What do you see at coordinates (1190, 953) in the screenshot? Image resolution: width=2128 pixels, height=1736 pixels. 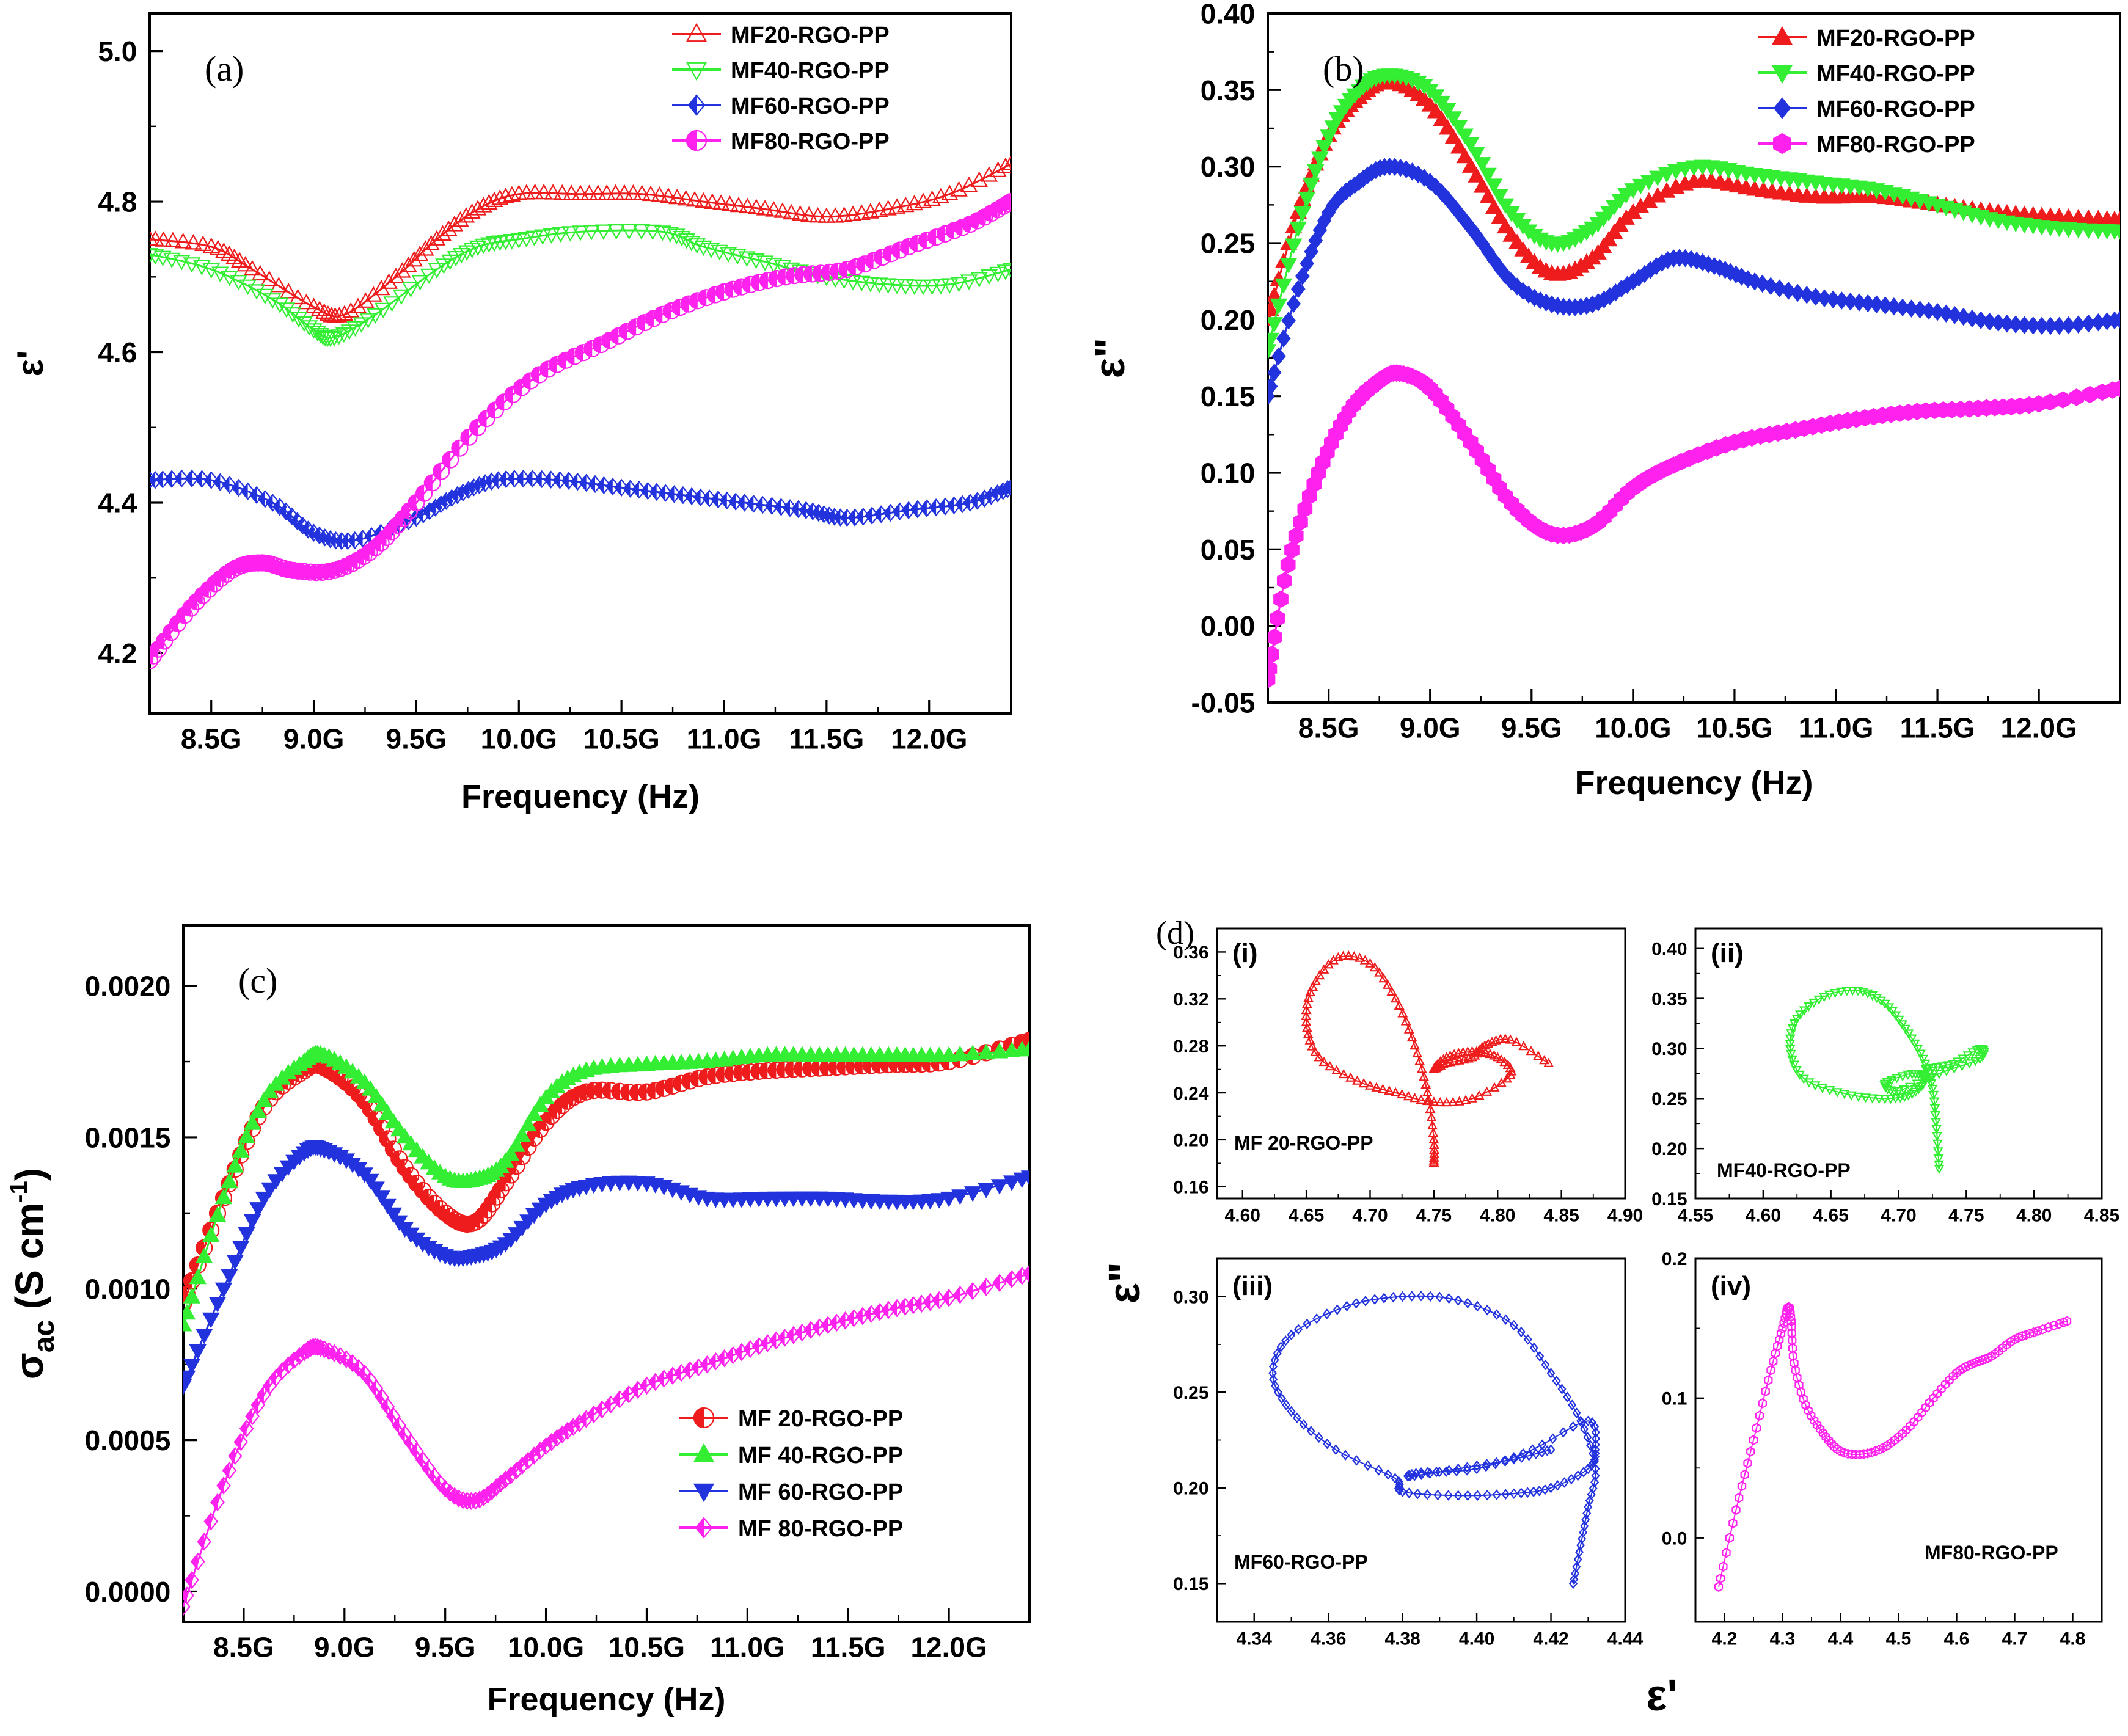 I see `y-tick-label: 0.36` at bounding box center [1190, 953].